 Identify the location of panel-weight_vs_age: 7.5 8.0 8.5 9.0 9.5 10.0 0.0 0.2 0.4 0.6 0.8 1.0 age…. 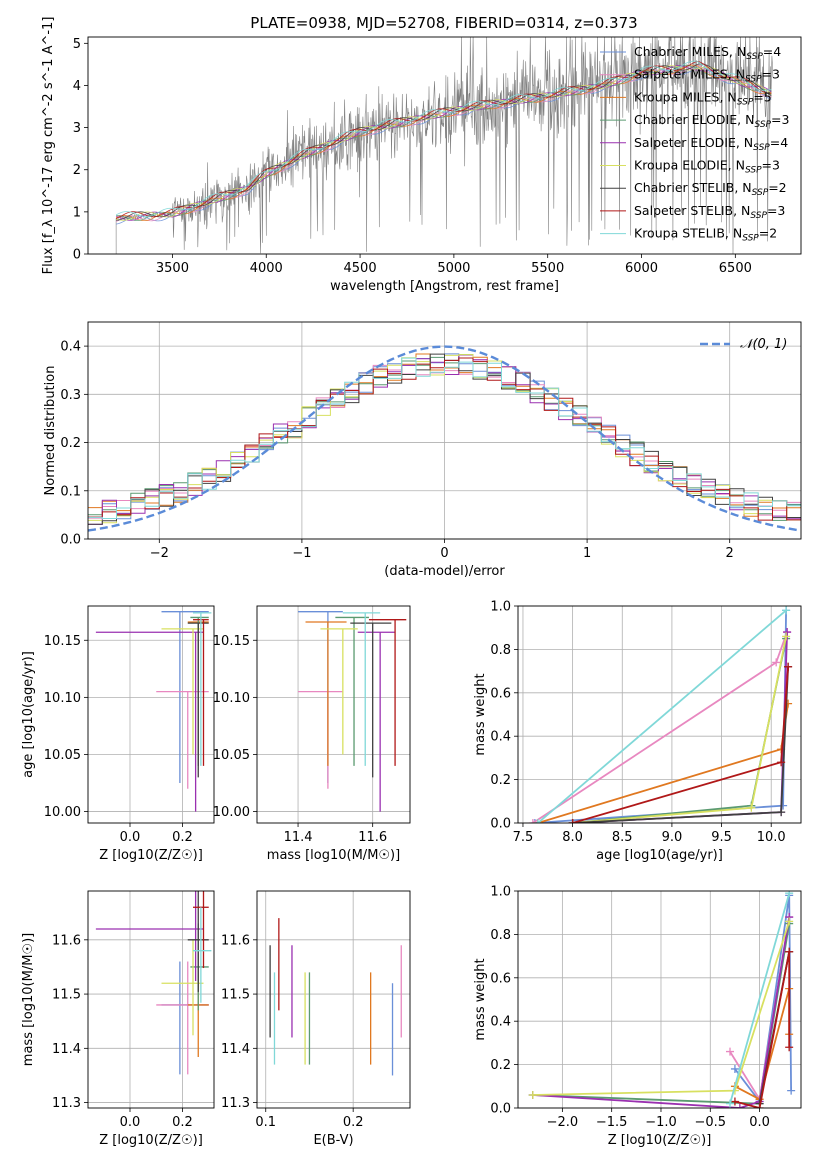
(637, 731).